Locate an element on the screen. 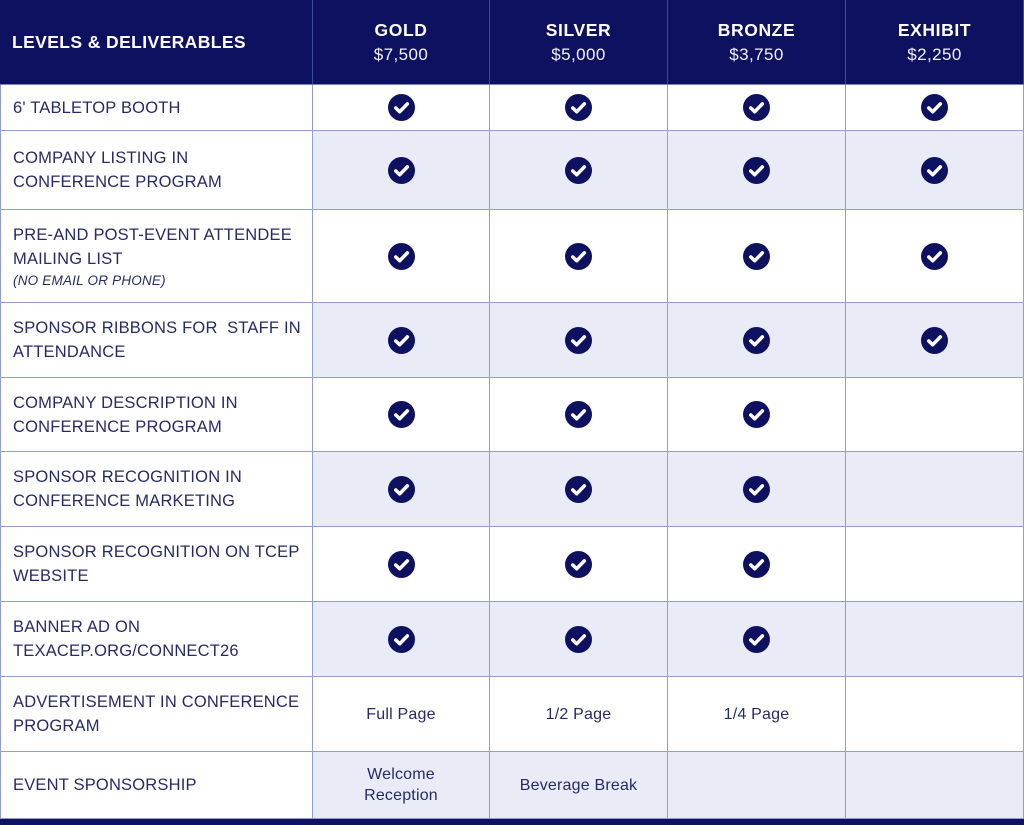 The height and width of the screenshot is (825, 1024). tier-name: EXHIBIT is located at coordinates (934, 29).